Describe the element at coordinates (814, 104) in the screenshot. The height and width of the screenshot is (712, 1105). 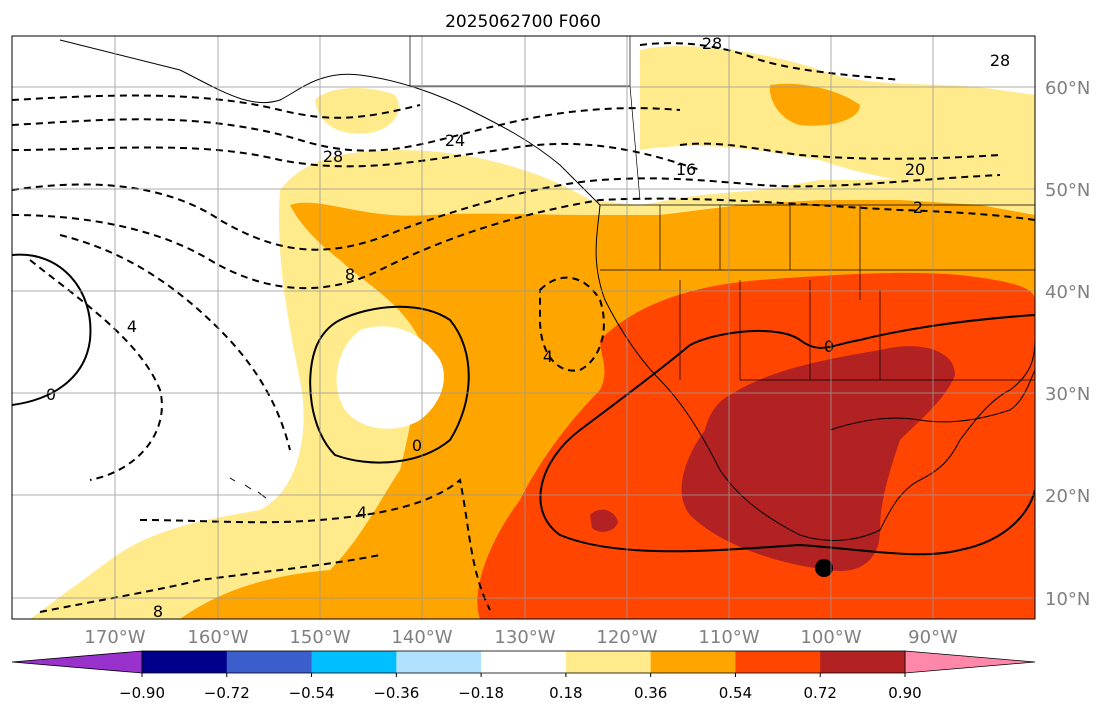
I see `anomaly-band-0.36-0.54-north` at that location.